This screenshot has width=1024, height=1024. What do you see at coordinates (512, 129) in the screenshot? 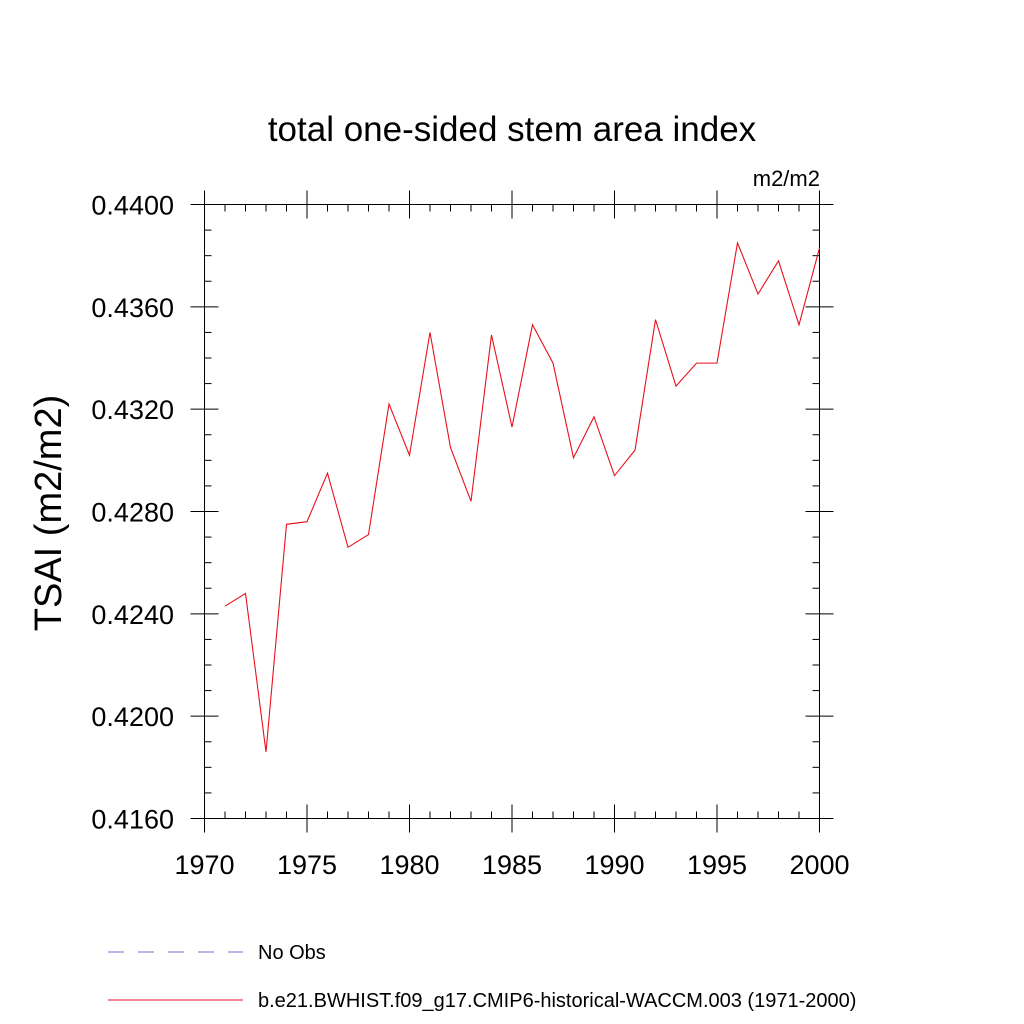
I see `chart-title: total one-sided stem area index` at bounding box center [512, 129].